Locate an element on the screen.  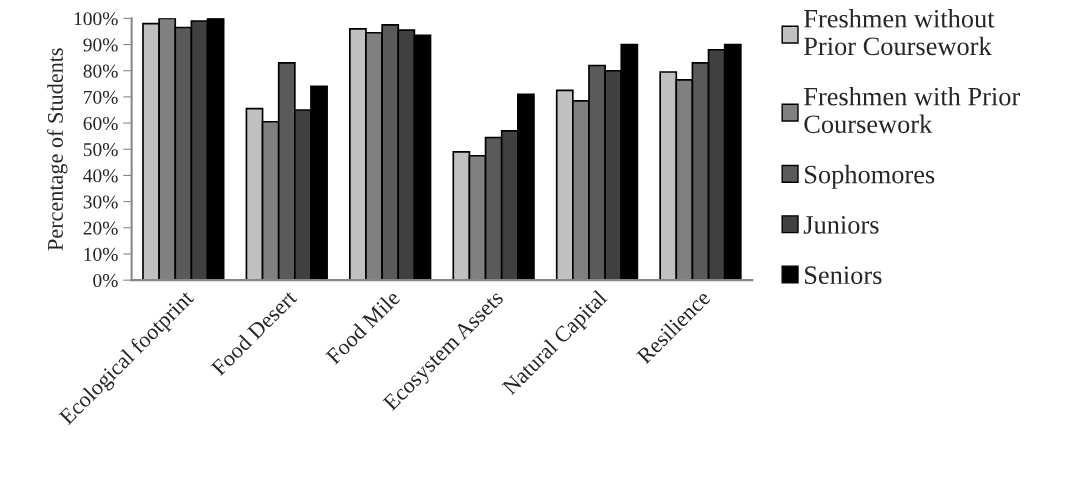
y-tick-label: 30% is located at coordinates (100, 202).